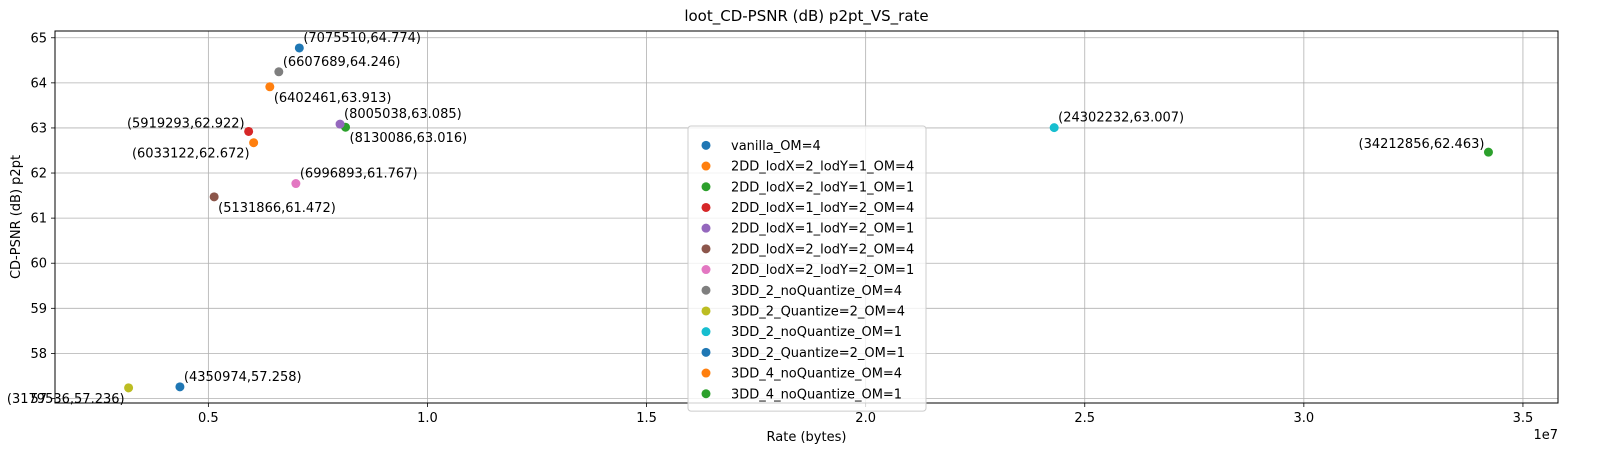 The width and height of the screenshot is (1617, 468). Describe the element at coordinates (38, 83) in the screenshot. I see `y-tick-label: 64` at that location.